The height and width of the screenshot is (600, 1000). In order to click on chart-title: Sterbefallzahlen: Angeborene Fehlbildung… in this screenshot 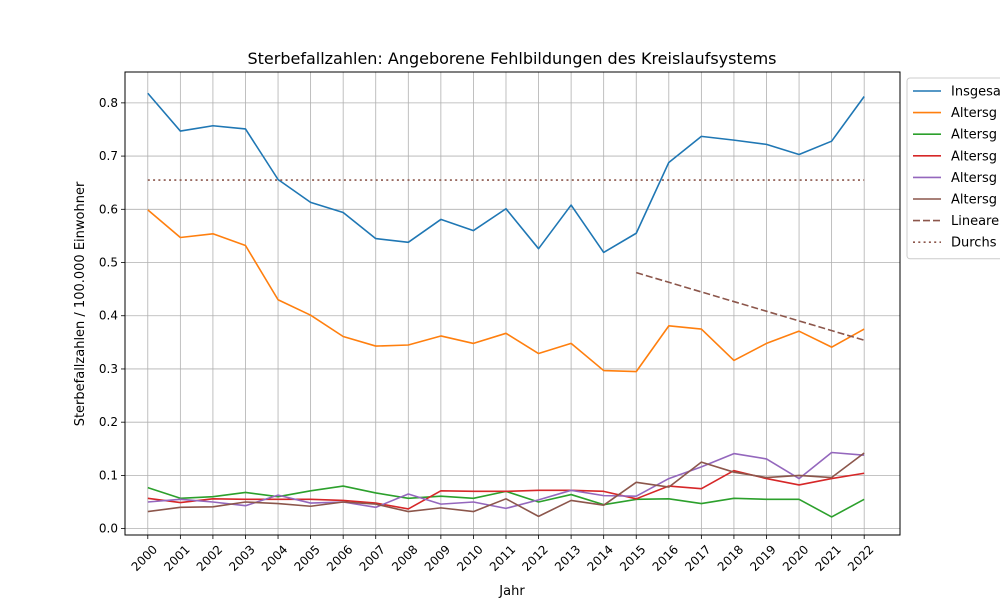, I will do `click(511, 58)`.